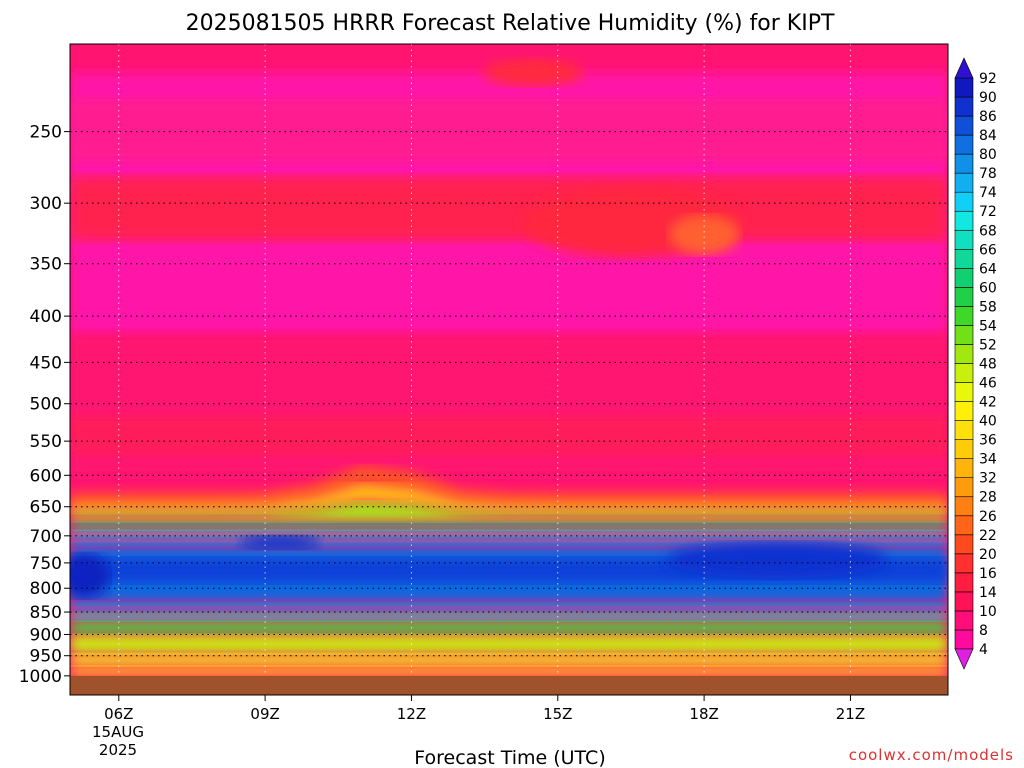 The image size is (1024, 768). I want to click on colorbar-label-90: 90, so click(988, 98).